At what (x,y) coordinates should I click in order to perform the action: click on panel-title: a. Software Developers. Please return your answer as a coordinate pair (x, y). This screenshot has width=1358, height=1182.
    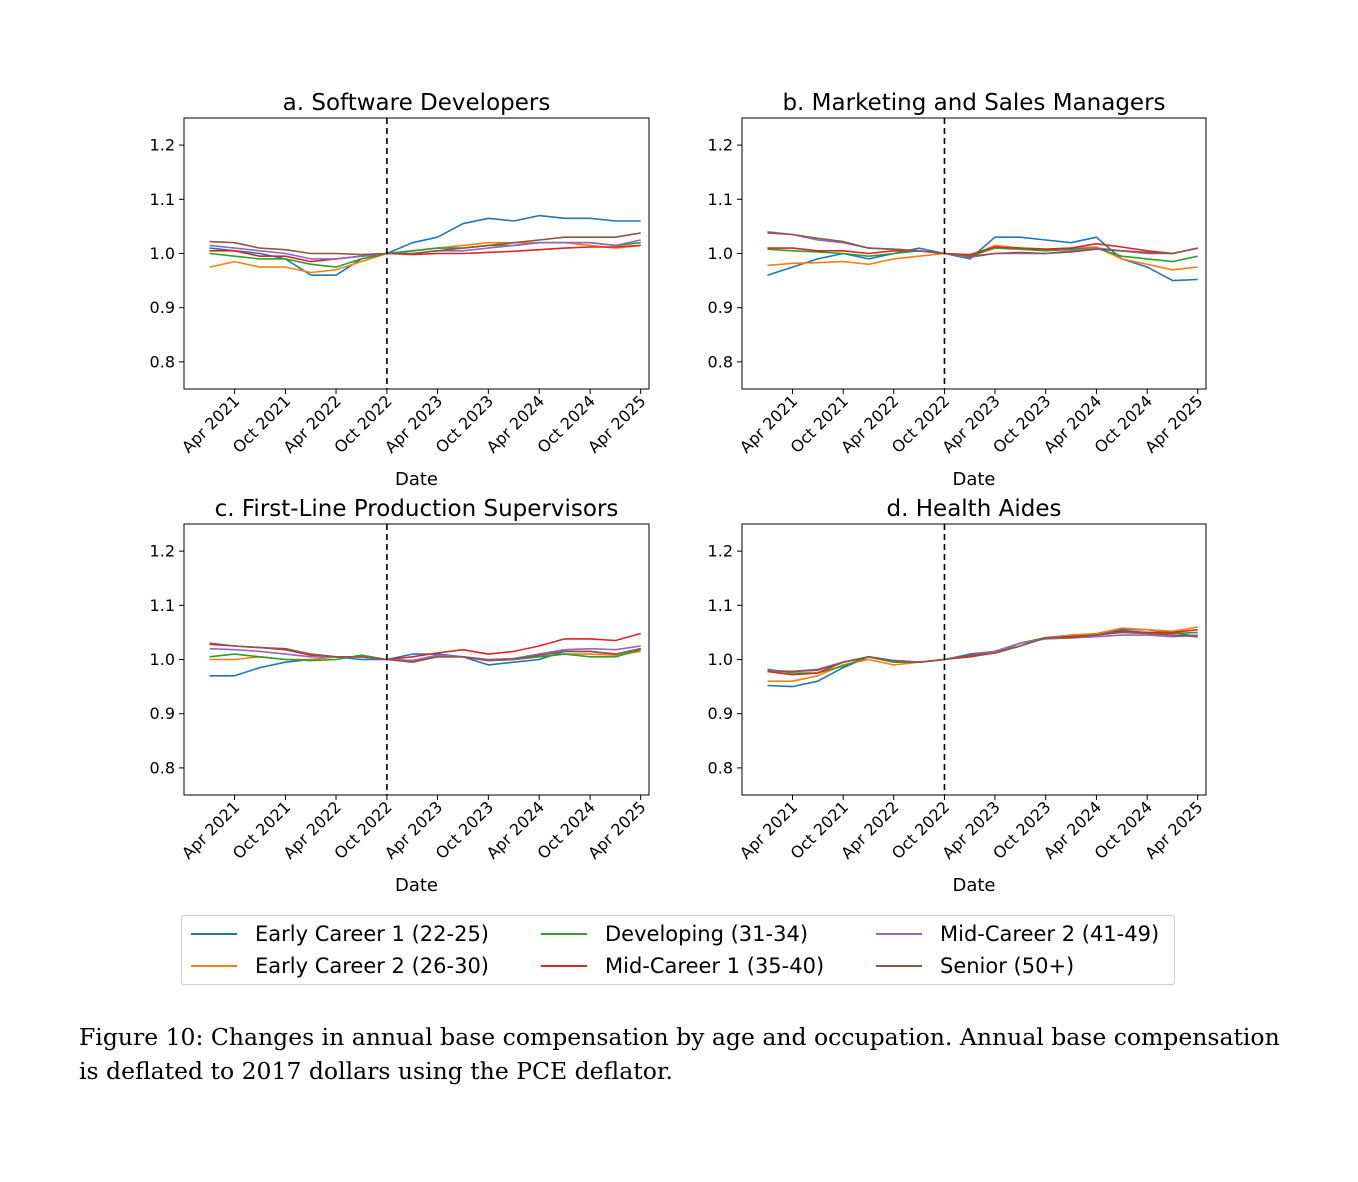
    Looking at the image, I should click on (417, 103).